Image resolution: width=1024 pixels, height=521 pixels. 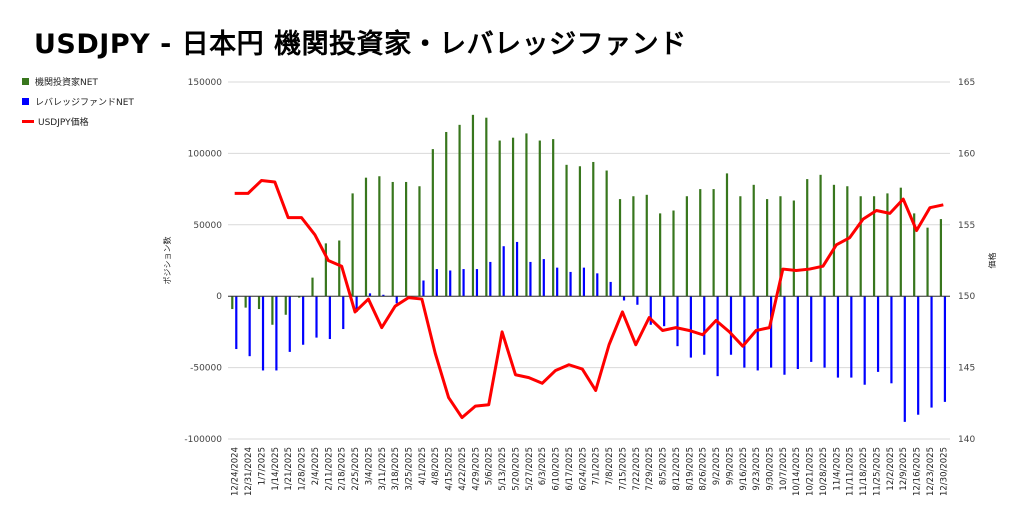 I want to click on chart-title: USDJPY - 日本円 機関投資家・レバレッジファンド, so click(x=360, y=44).